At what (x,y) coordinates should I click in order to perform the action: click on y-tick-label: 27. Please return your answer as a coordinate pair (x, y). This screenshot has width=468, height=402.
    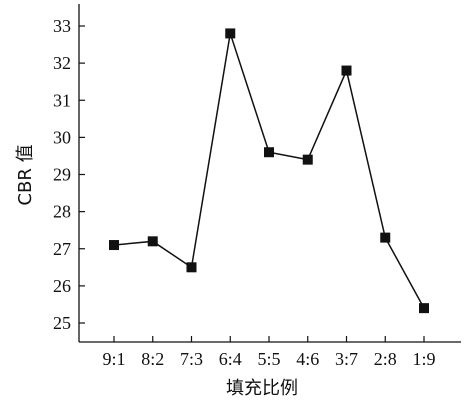
    Looking at the image, I should click on (62, 249).